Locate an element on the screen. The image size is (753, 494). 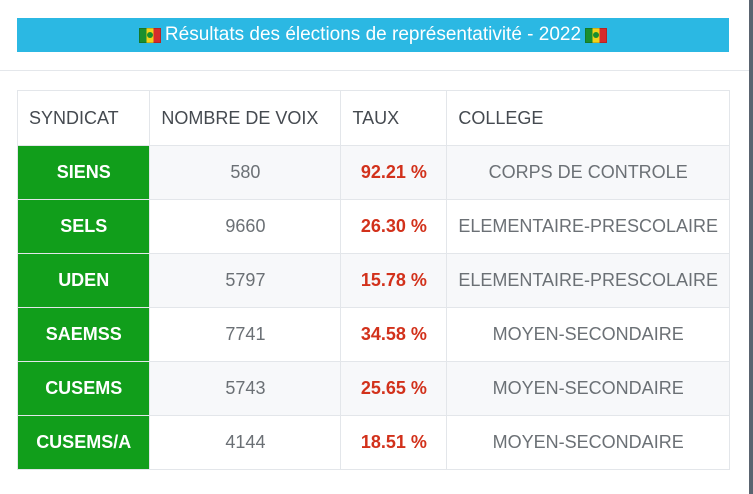
syndicat-cell: CUSEMS is located at coordinates (83, 388).